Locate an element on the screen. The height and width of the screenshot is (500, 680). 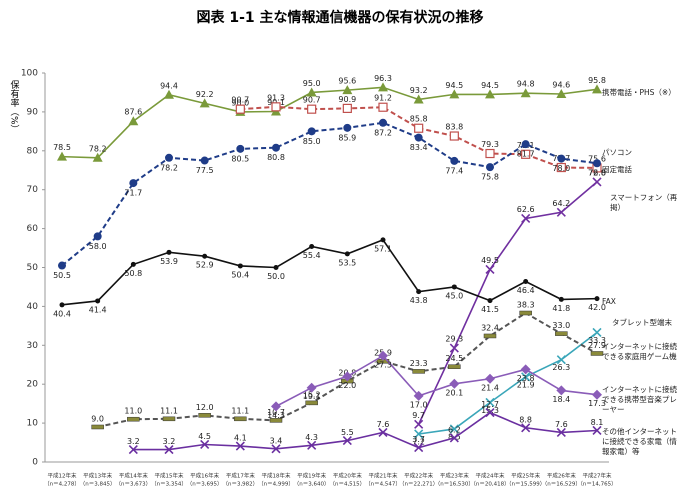
data-label: 7.6 is located at coordinates (383, 424).